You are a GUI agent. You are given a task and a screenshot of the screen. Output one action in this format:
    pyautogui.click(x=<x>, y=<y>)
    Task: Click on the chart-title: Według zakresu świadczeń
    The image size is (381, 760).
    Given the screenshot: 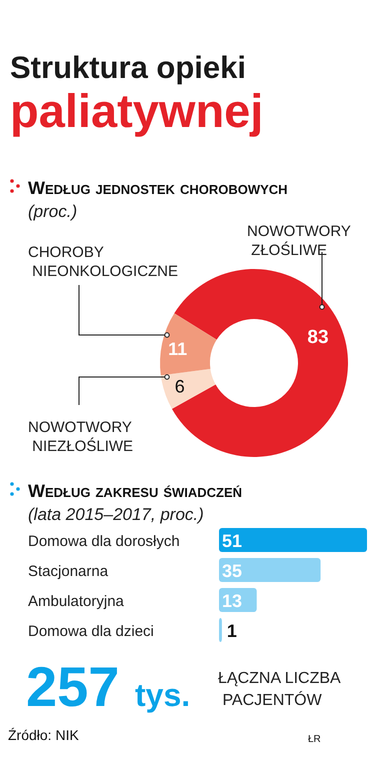 What is the action you would take?
    pyautogui.click(x=135, y=491)
    